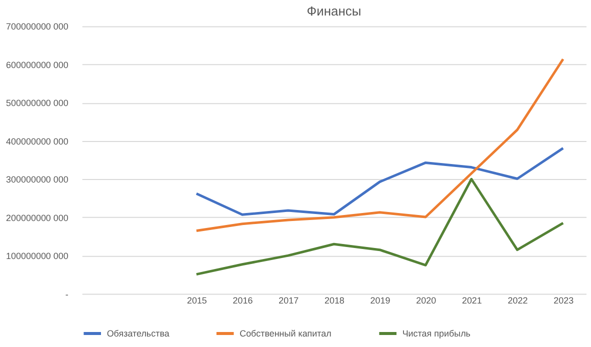  I want to click on y-tick-label: 200000000 000, so click(37, 217).